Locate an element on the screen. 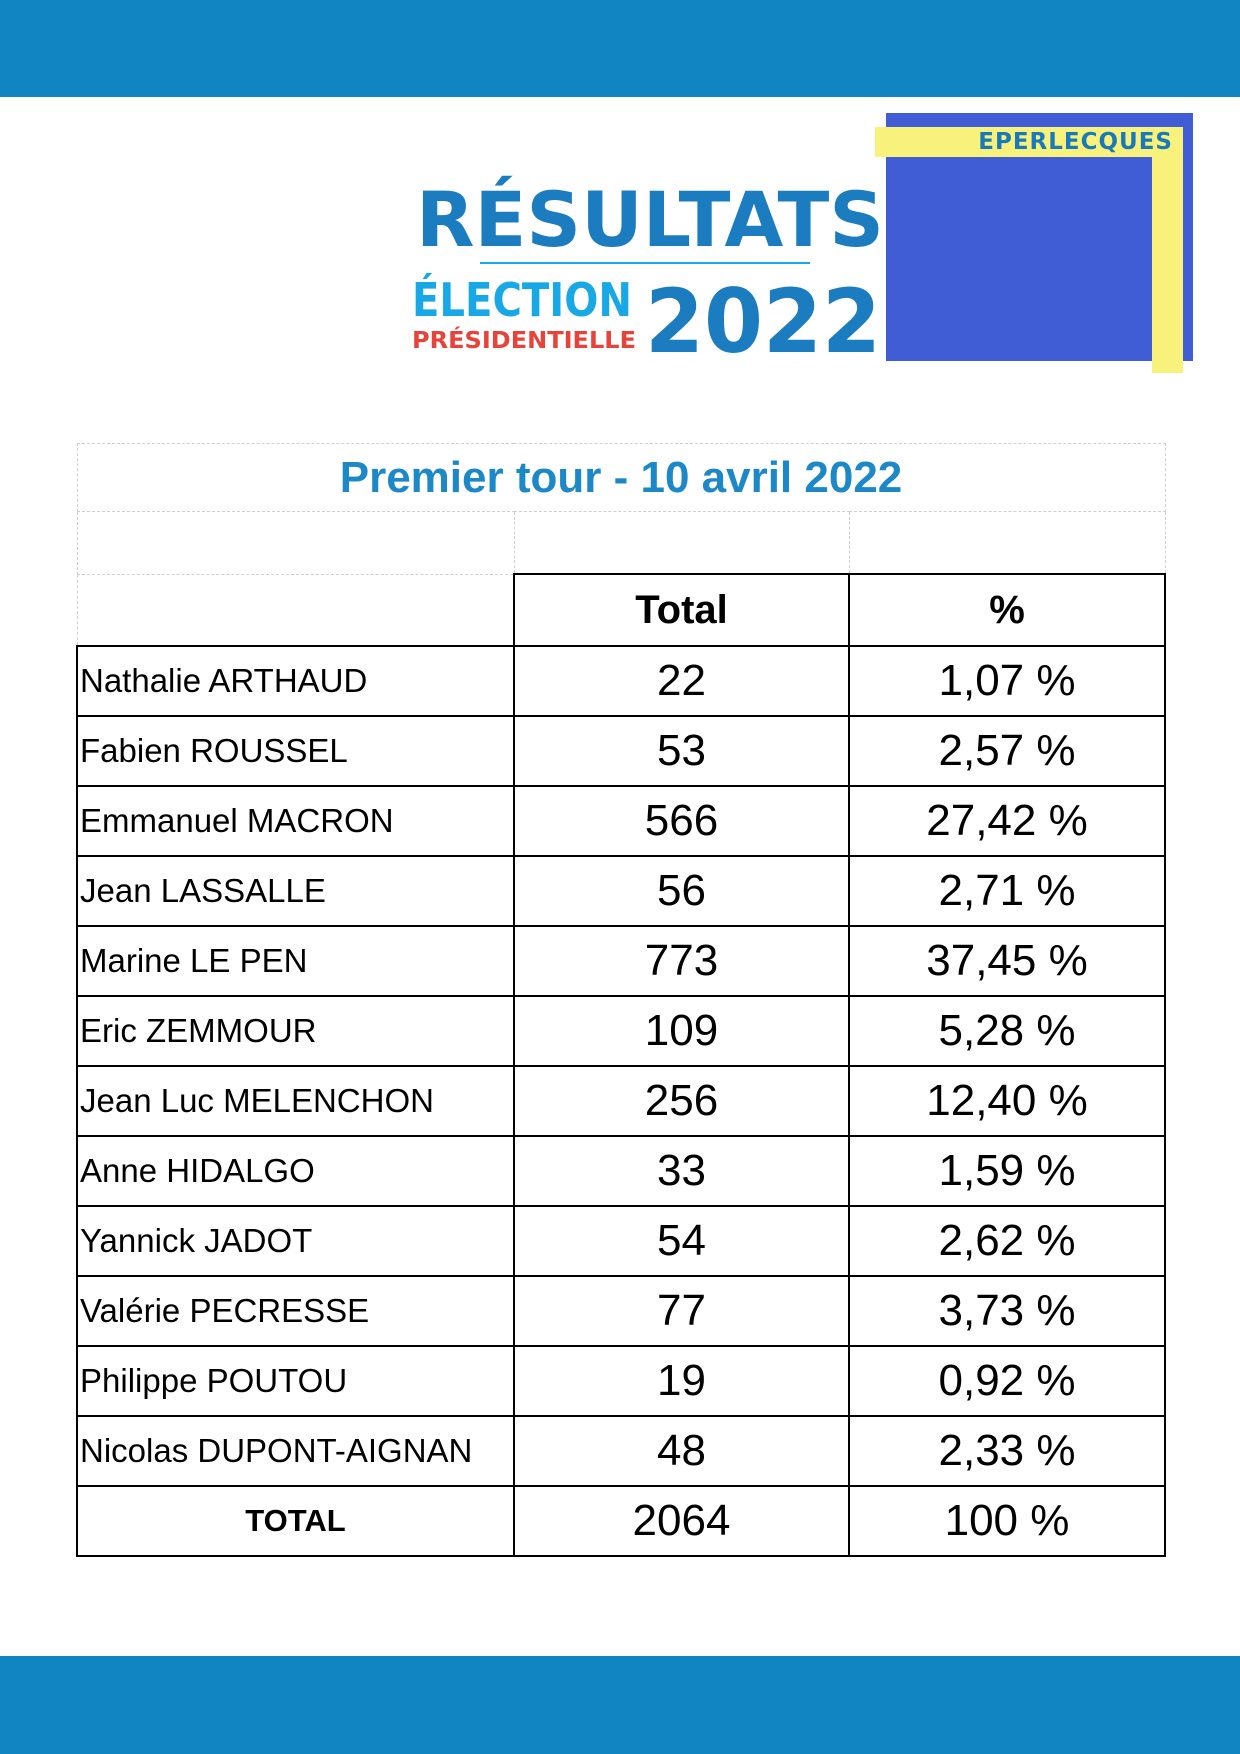  candidate-name: Jean Luc MELENCHON is located at coordinates (295, 1101).